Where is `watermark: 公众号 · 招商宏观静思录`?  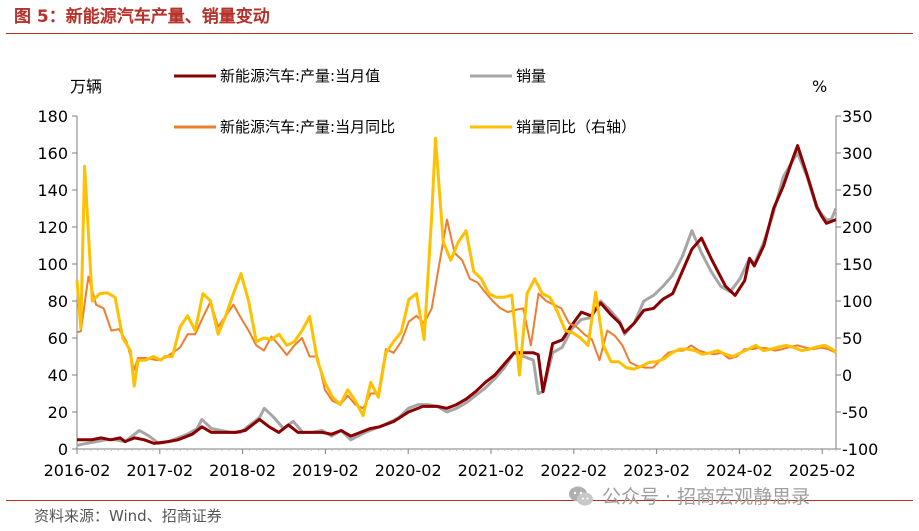 watermark: 公众号 · 招商宏观静思录 is located at coordinates (689, 495).